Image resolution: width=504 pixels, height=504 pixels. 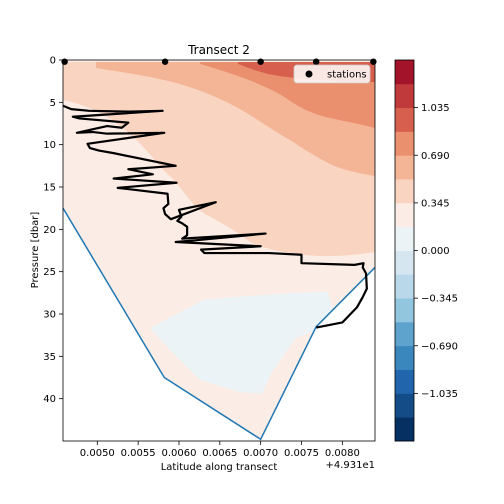 What do you see at coordinates (301, 453) in the screenshot?
I see `x-tick-label-5: 0.0075` at bounding box center [301, 453].